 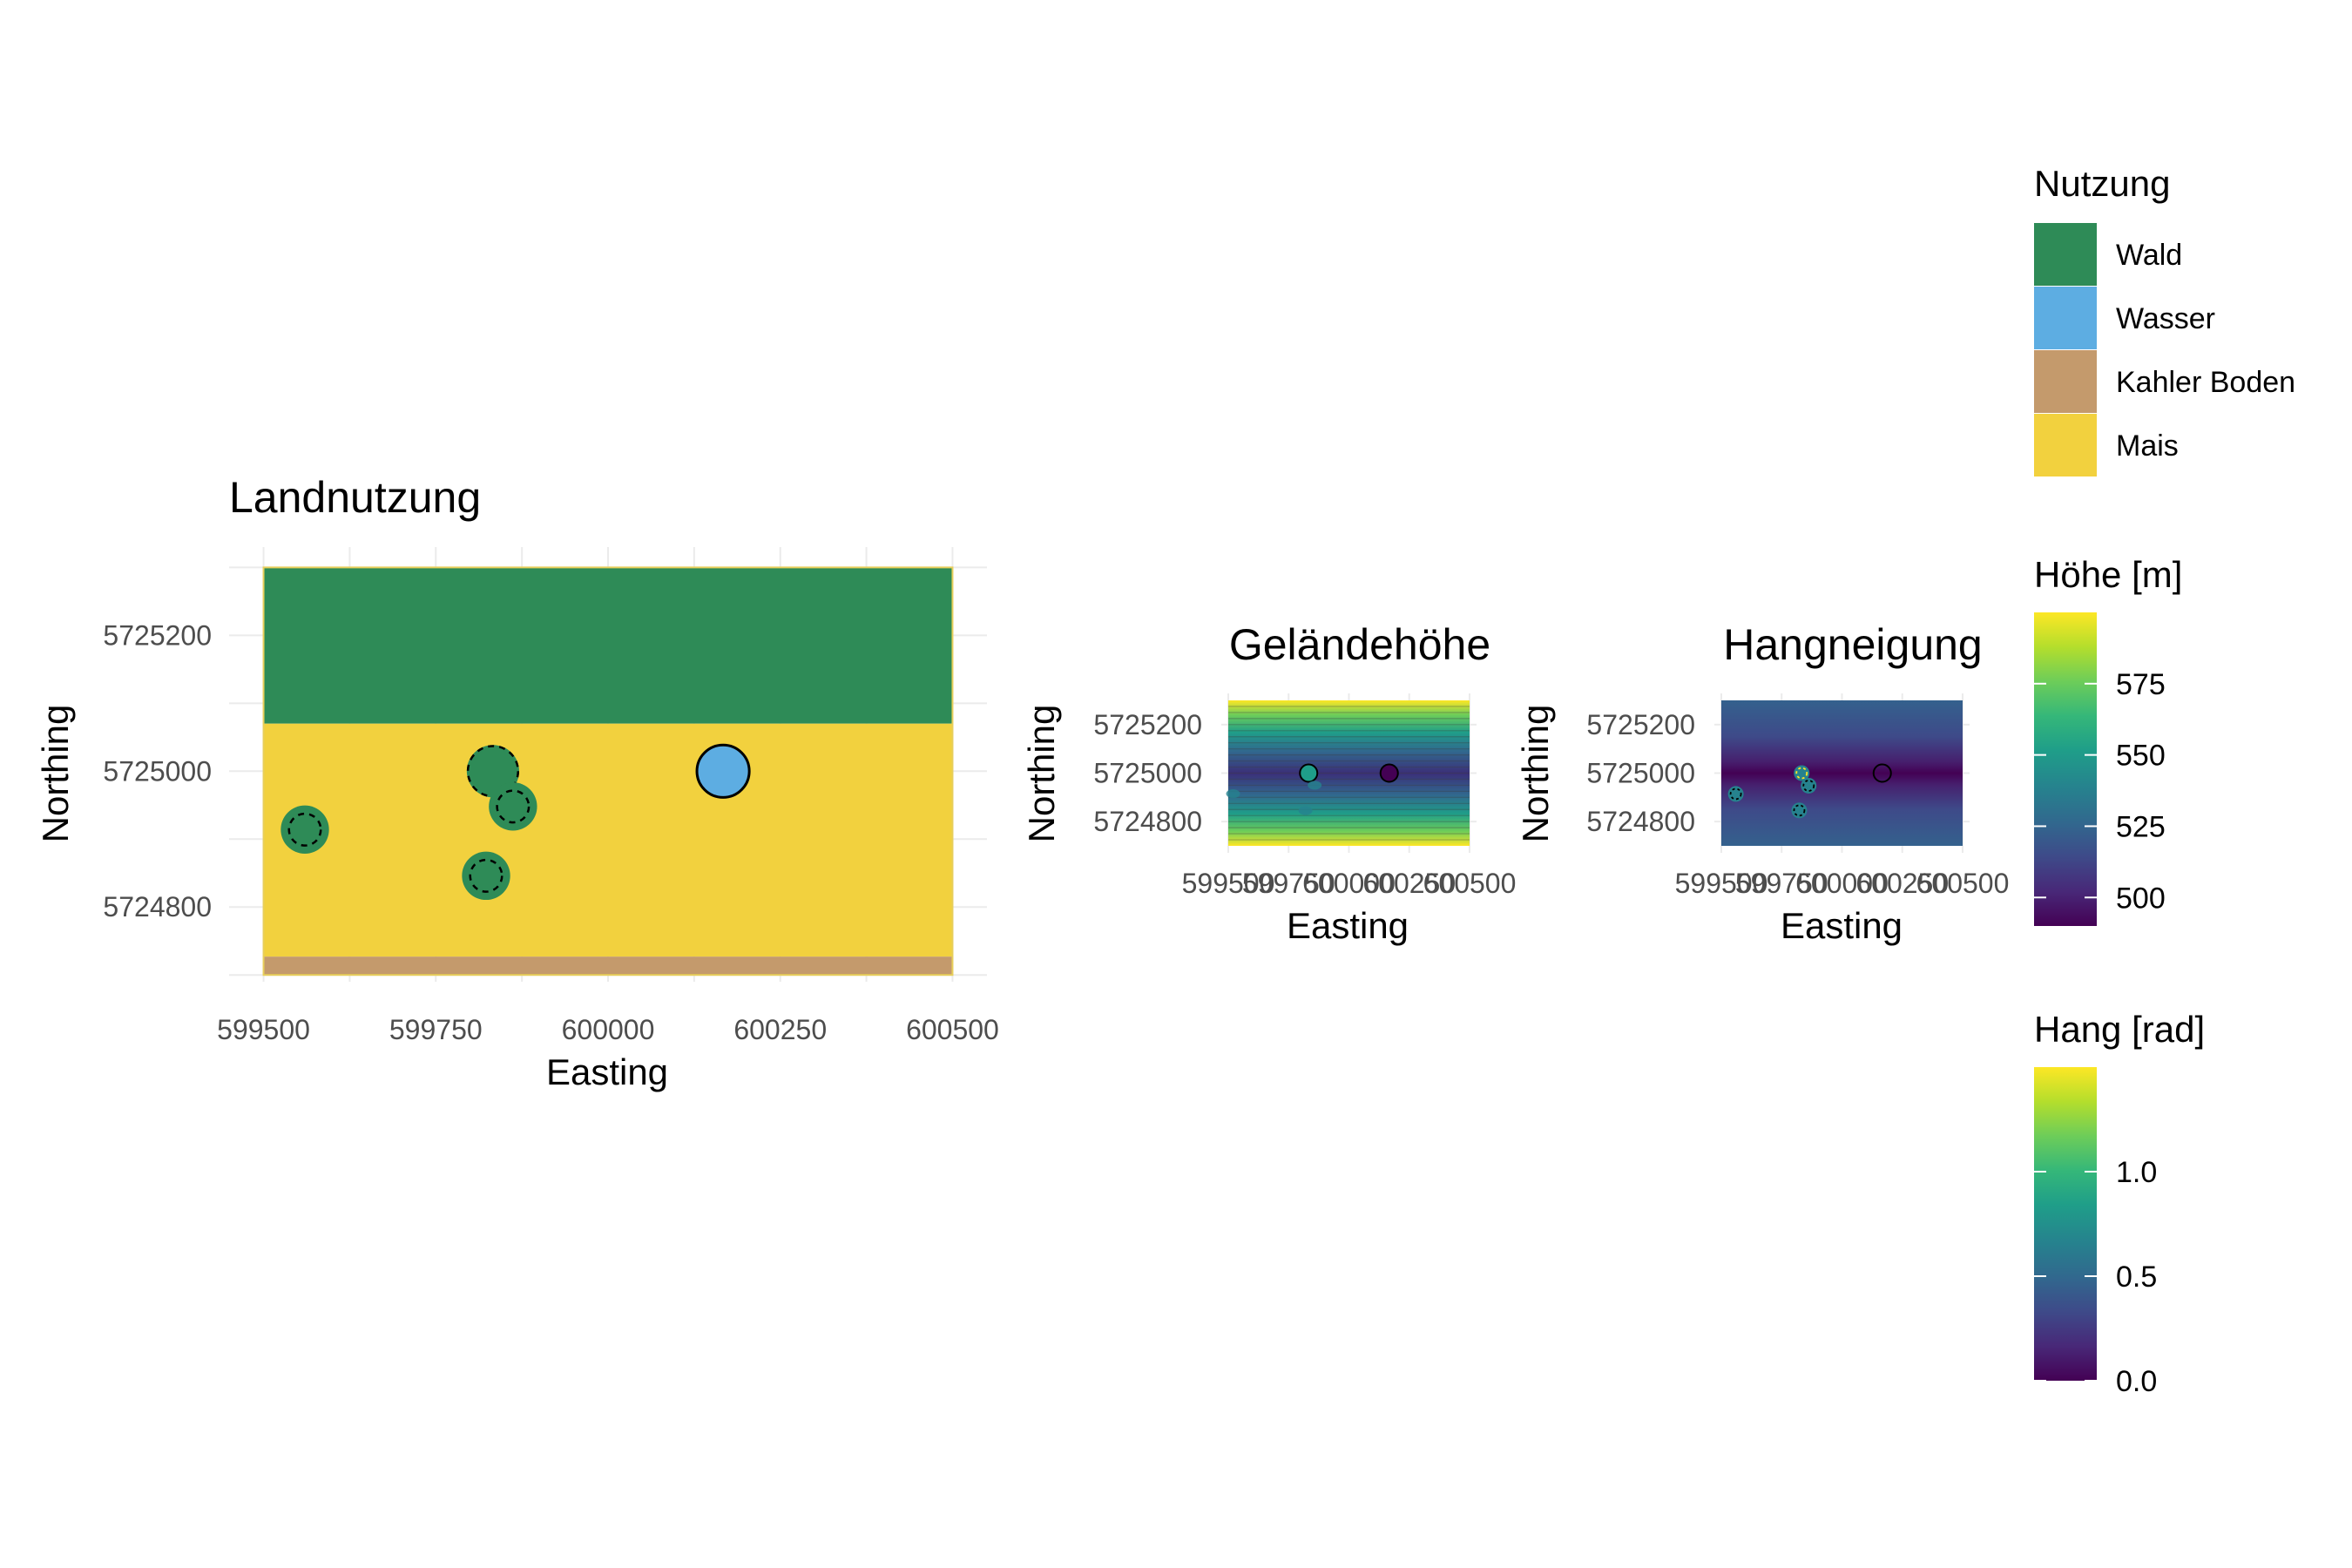 What do you see at coordinates (157, 907) in the screenshot?
I see `landnutzung-y-tick-label: 5724800` at bounding box center [157, 907].